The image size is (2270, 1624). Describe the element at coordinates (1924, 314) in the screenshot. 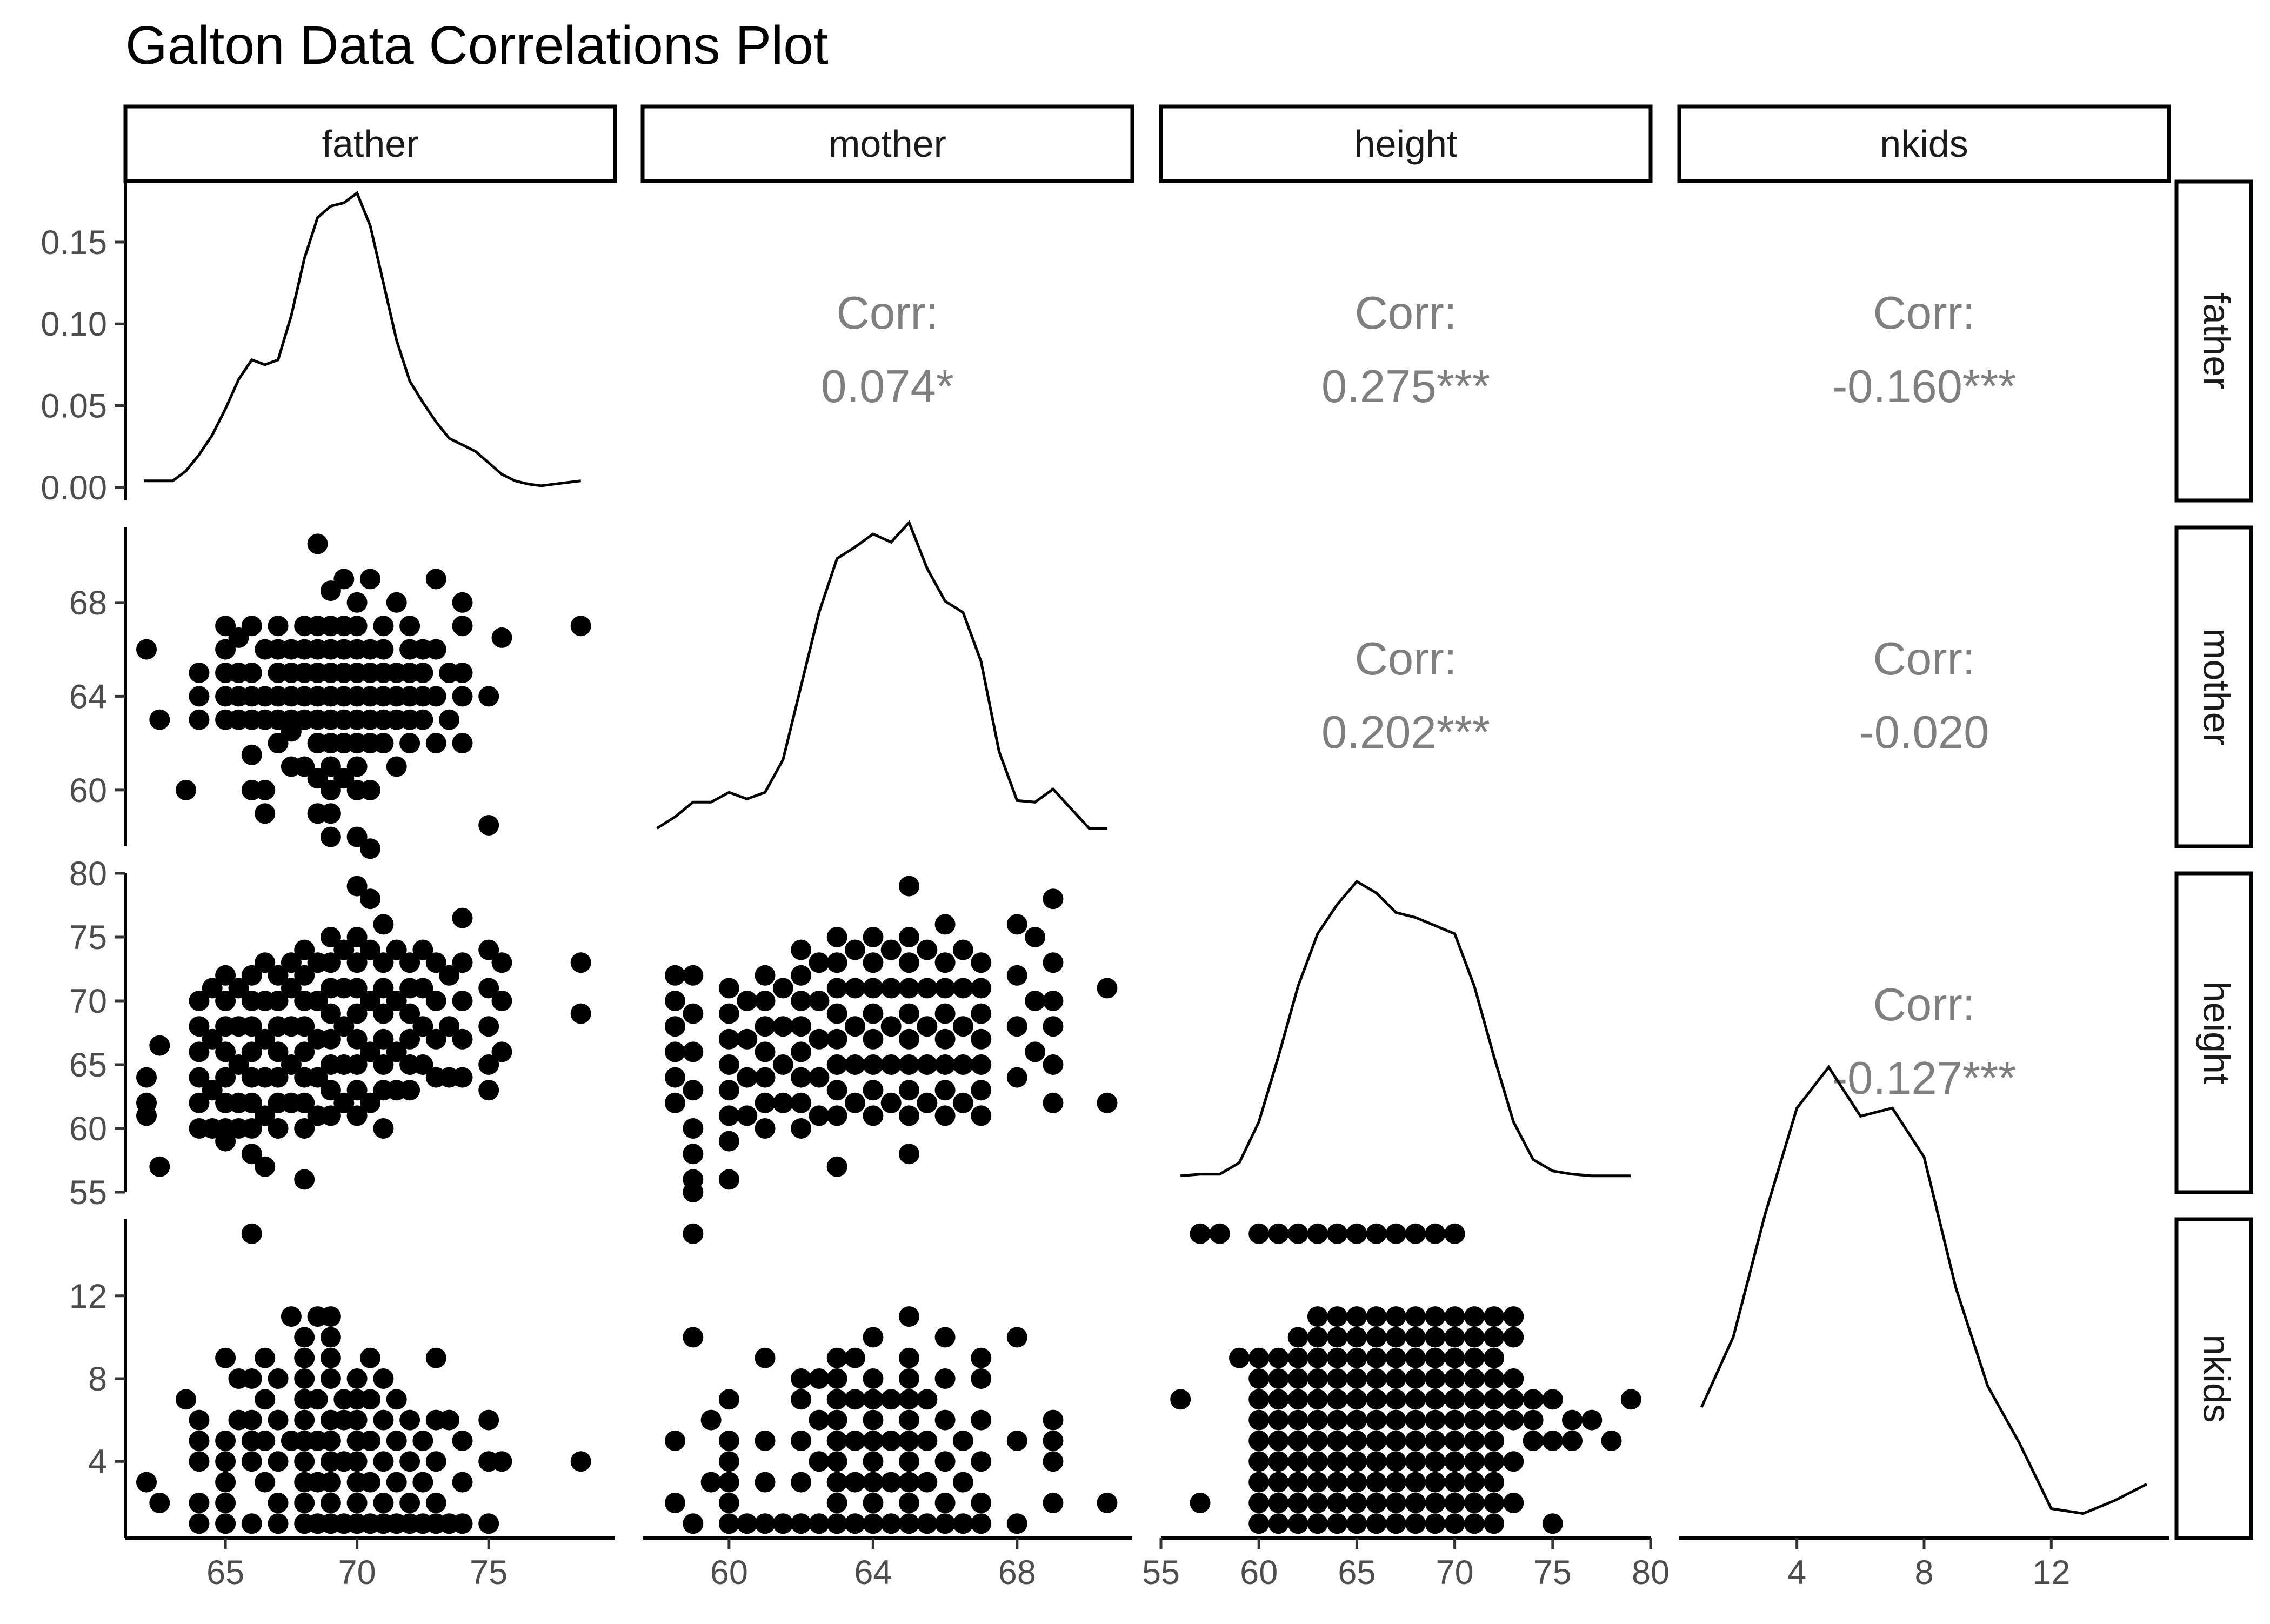

I see `corr-label-father-nkids: Corr:` at that location.